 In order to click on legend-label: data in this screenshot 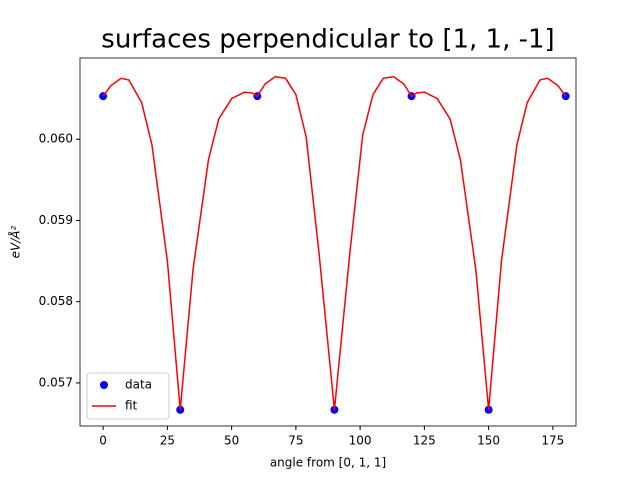, I will do `click(138, 385)`.